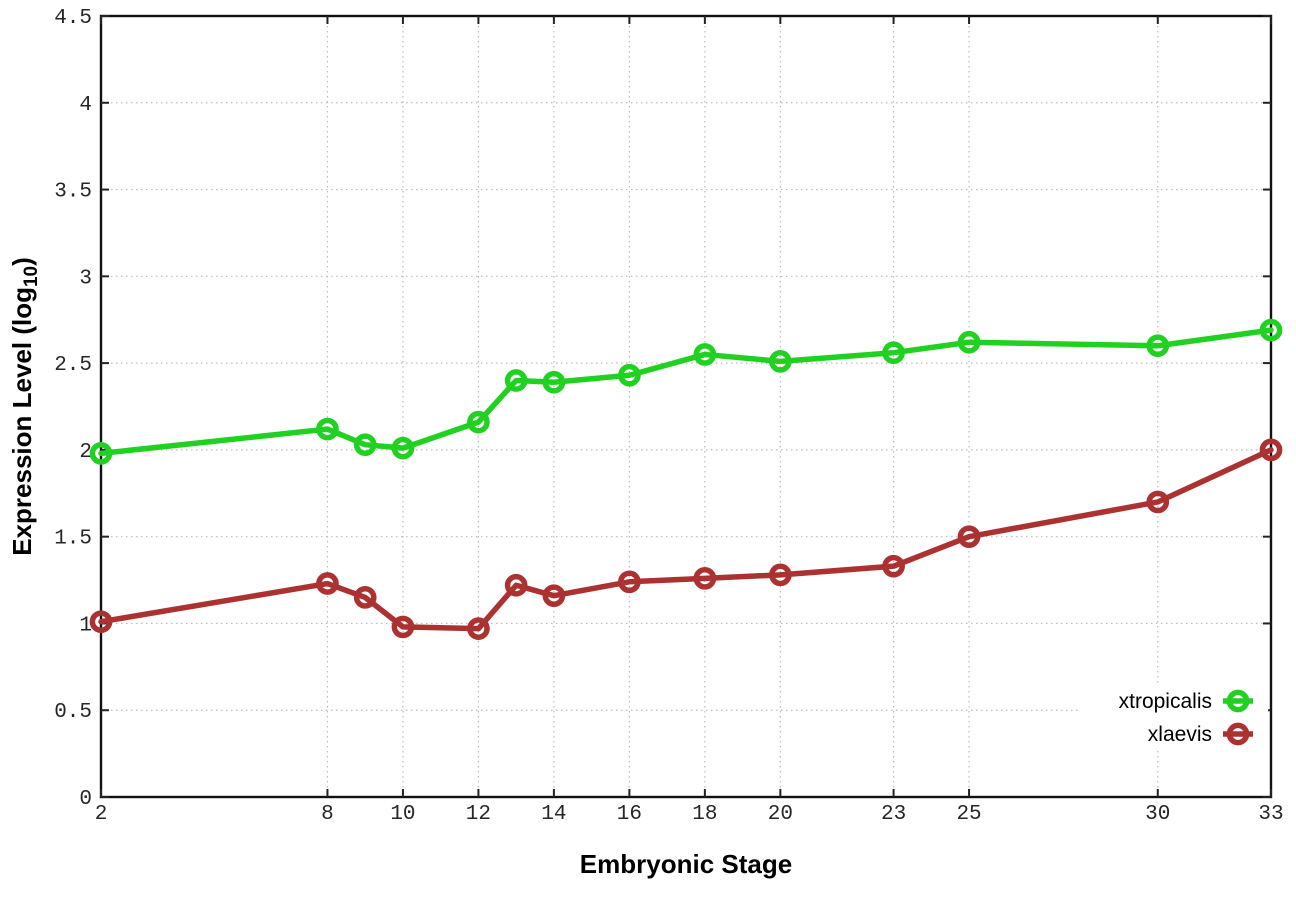 The height and width of the screenshot is (907, 1296). What do you see at coordinates (553, 814) in the screenshot?
I see `x-tick-label: 14` at bounding box center [553, 814].